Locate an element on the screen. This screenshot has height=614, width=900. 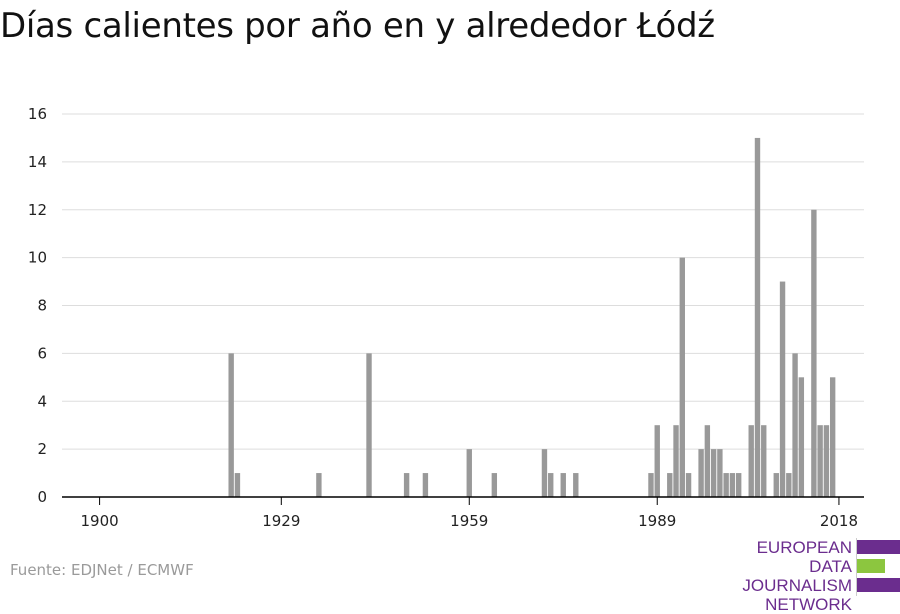
y-axis-labels: 0 2 4 6 8 10 12 14 16 is located at coordinates (37, 305).